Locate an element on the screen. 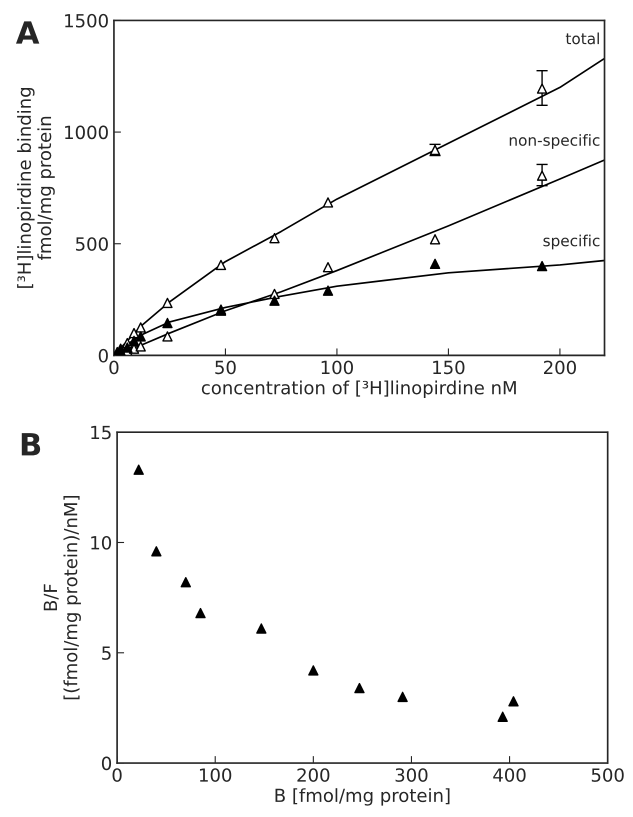  y-tick-label: 1000 is located at coordinates (86, 133).